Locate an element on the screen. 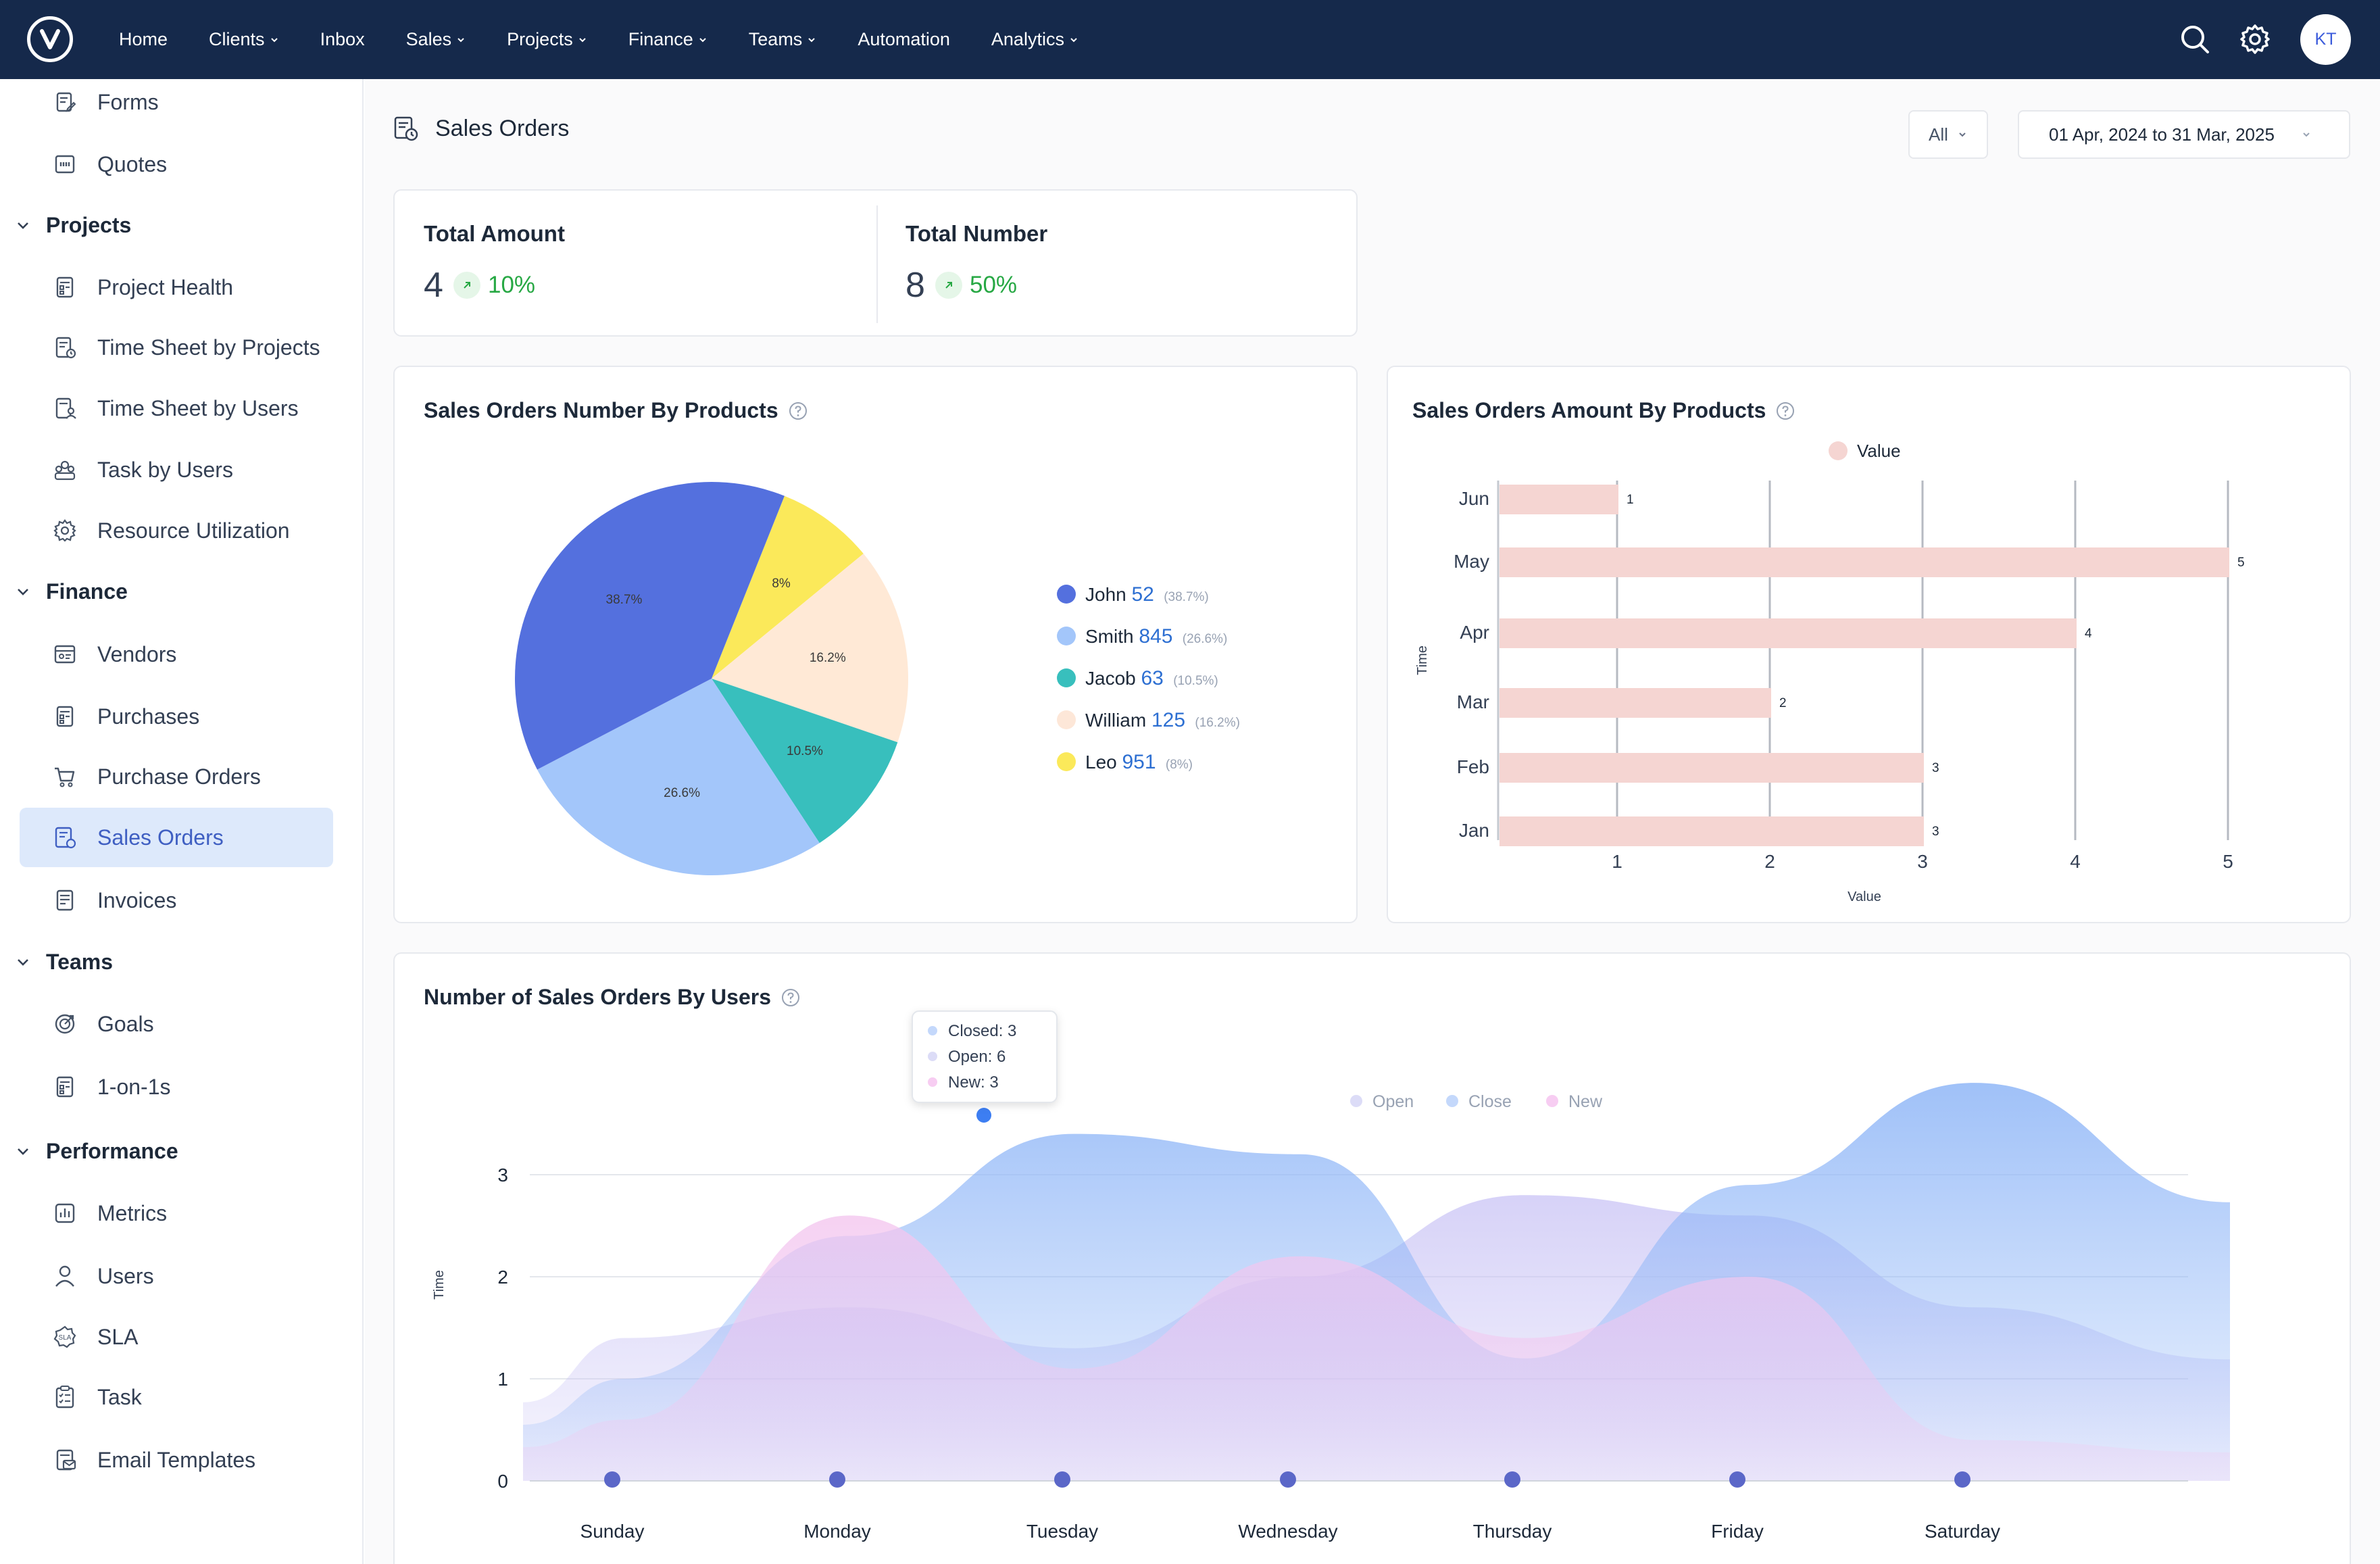 The image size is (2380, 1564). legend-dot-leo is located at coordinates (1066, 762).